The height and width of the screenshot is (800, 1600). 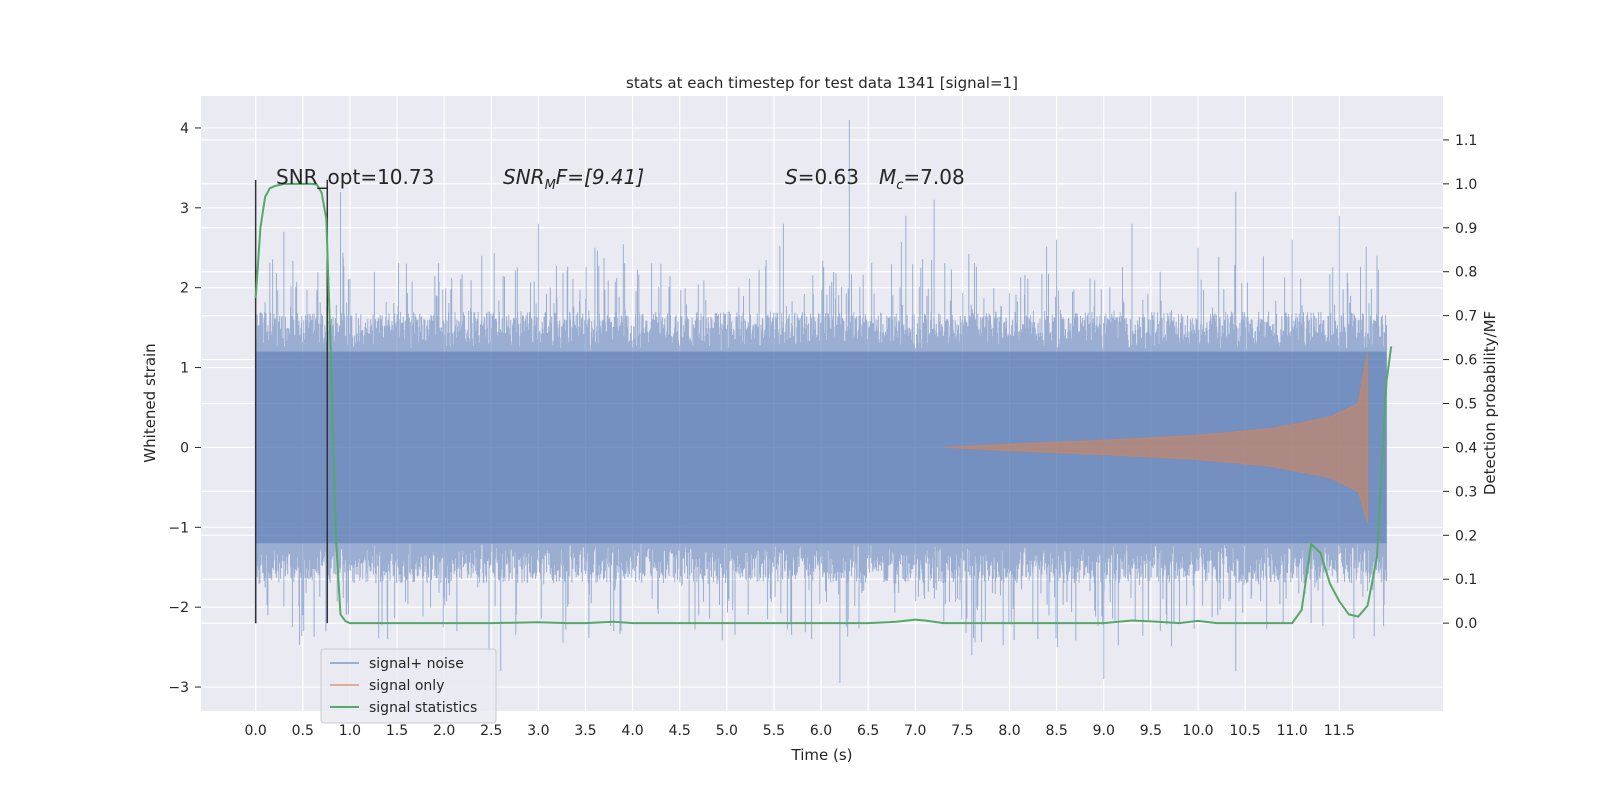 What do you see at coordinates (416, 664) in the screenshot?
I see `legend-label-signal-noise: signal+ noise` at bounding box center [416, 664].